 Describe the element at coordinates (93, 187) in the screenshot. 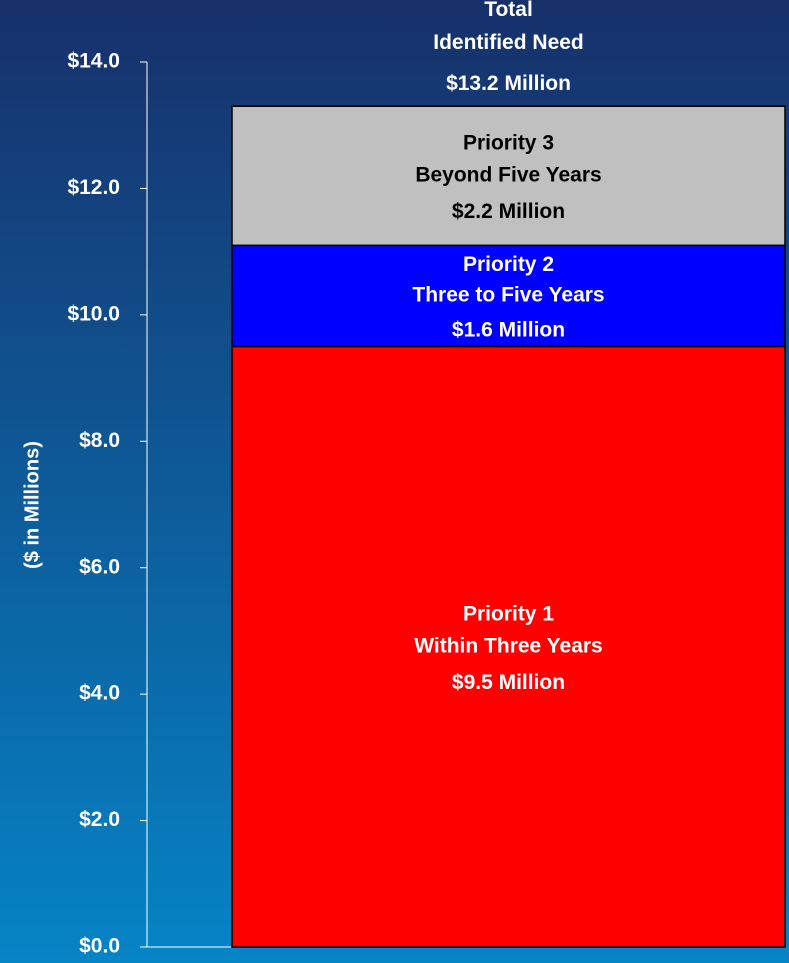

I see `y-tick-label: $12.0` at that location.